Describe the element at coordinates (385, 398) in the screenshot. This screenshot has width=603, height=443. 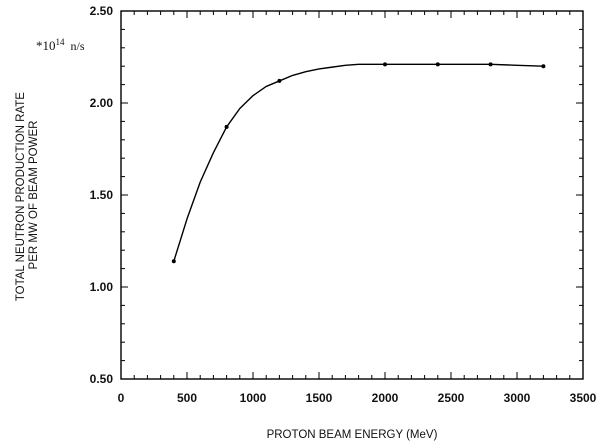
I see `x-tick-label: 2000` at that location.